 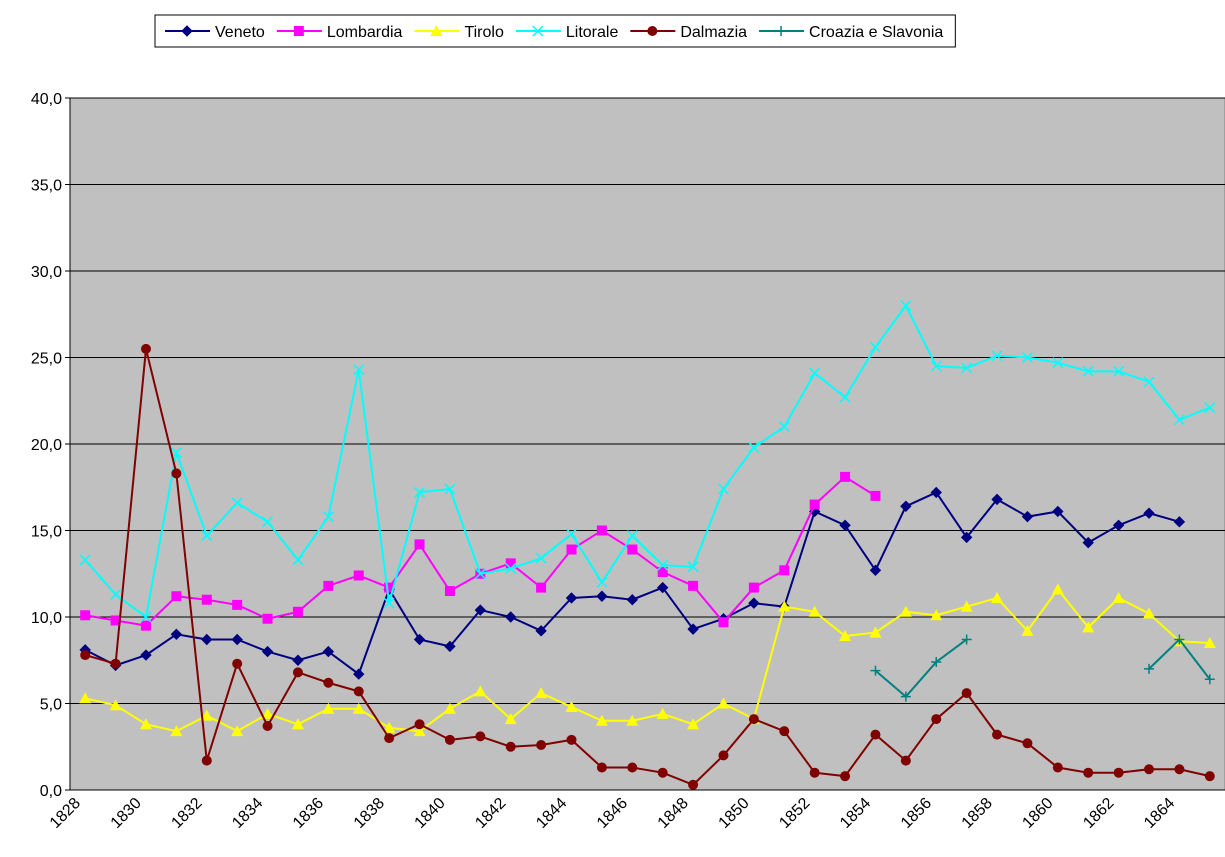 I want to click on x-tick-label: 1864, so click(x=1159, y=813).